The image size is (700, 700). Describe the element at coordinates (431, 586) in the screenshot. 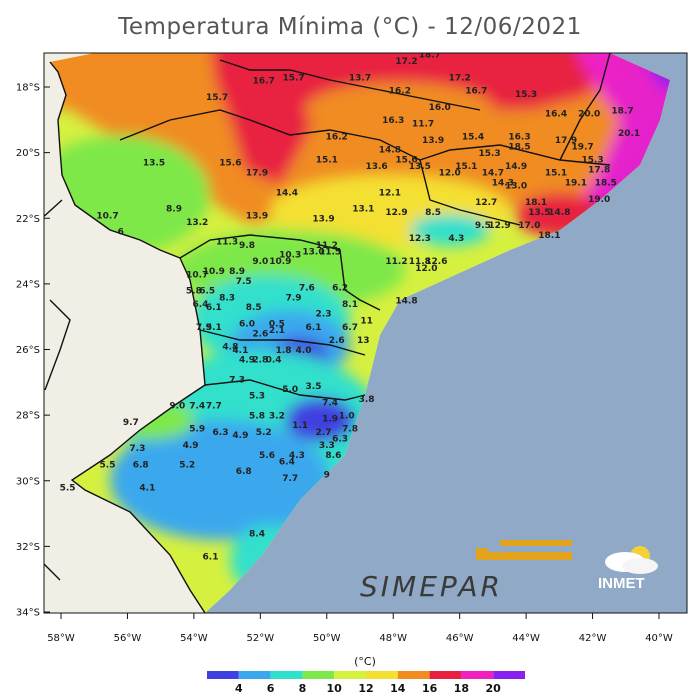

I see `simepar-logo-text: SIMEPAR` at that location.